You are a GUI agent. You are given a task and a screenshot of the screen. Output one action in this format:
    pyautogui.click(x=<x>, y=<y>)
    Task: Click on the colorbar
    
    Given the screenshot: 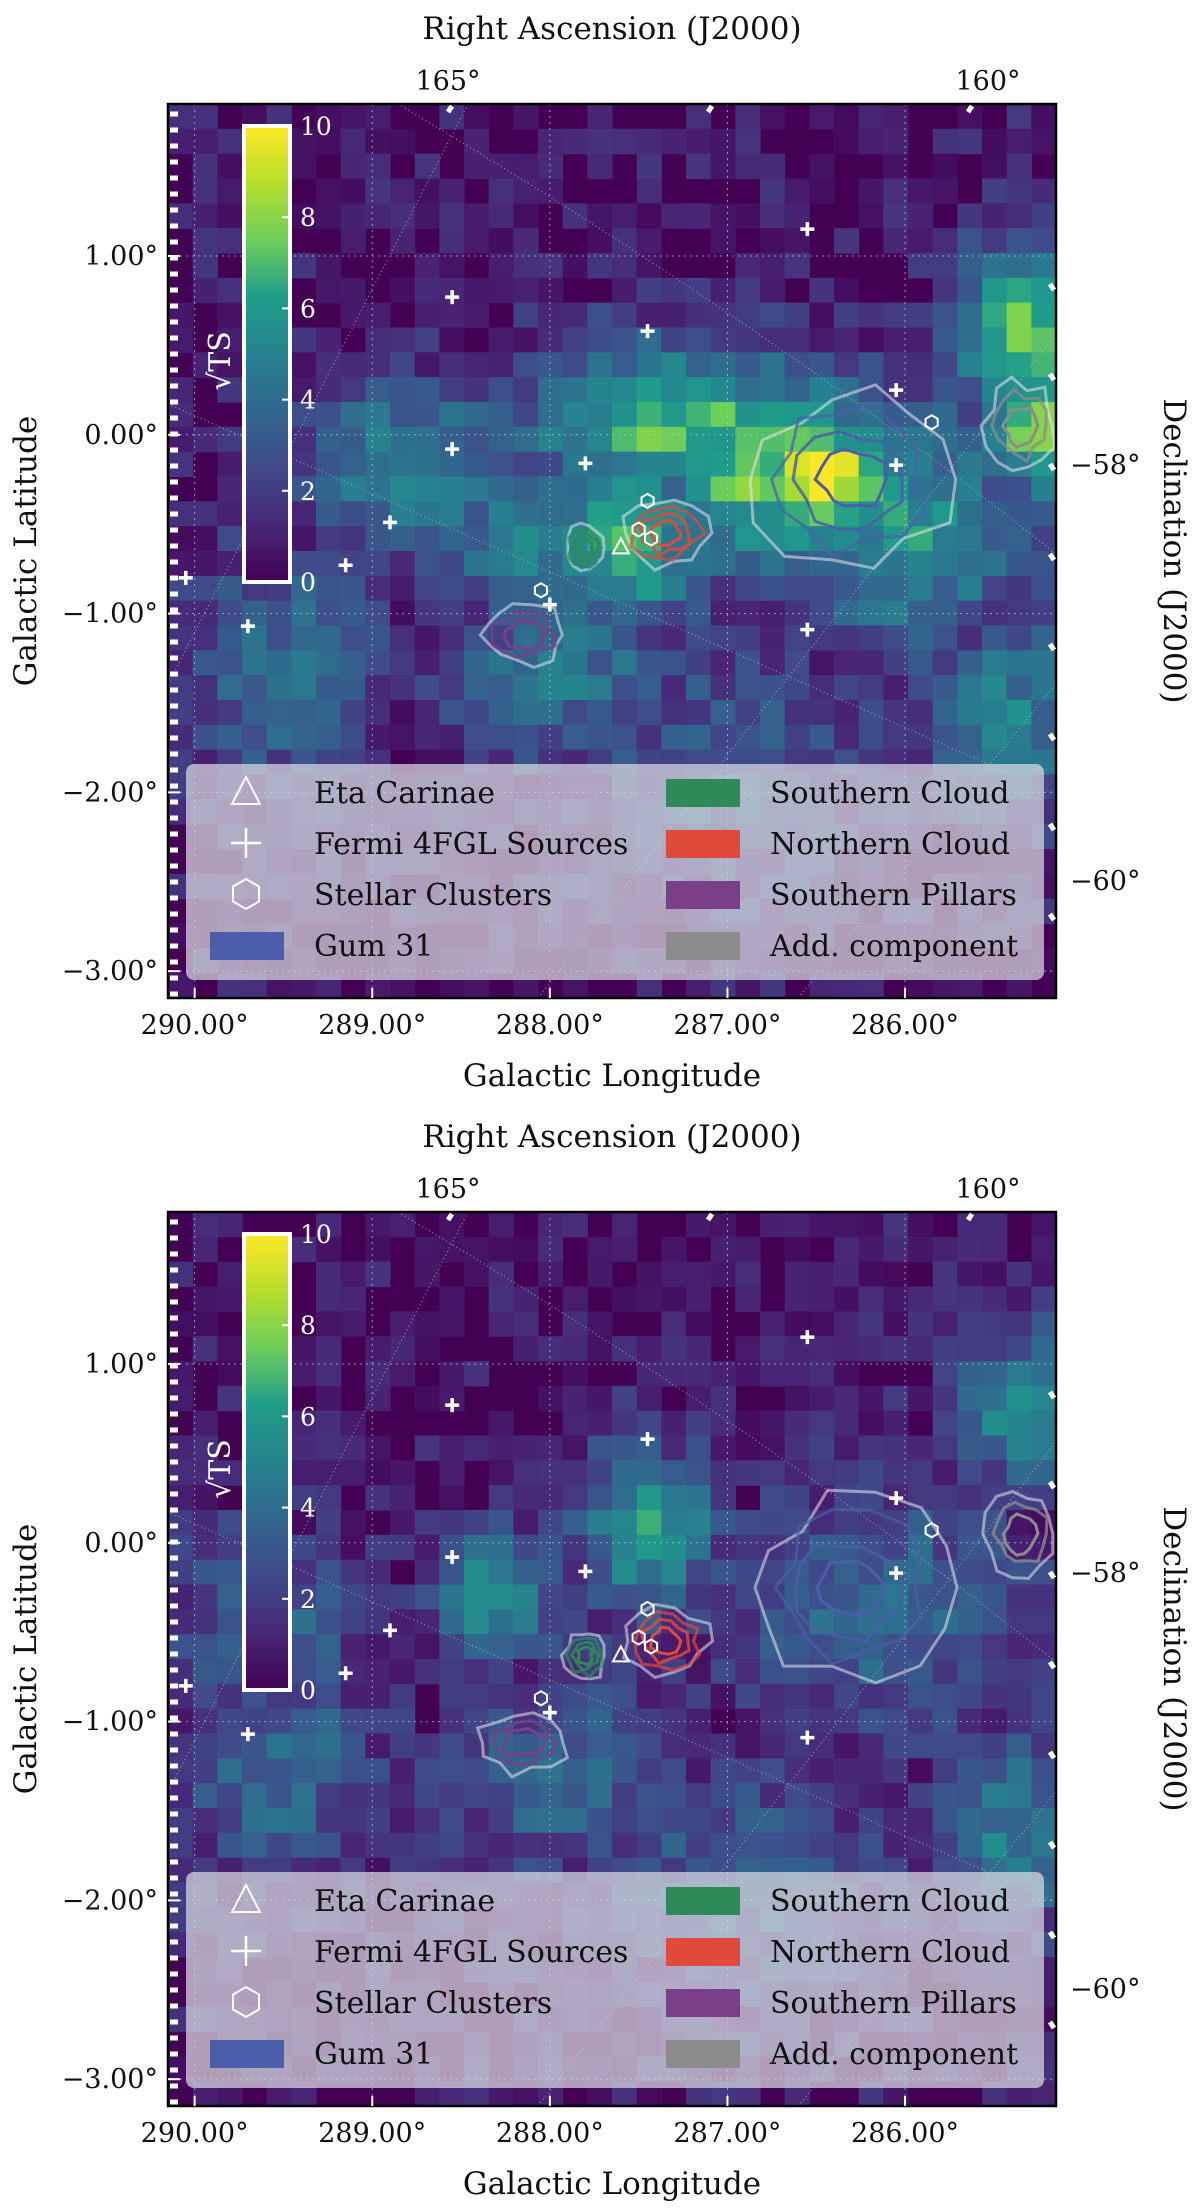 What is the action you would take?
    pyautogui.click(x=267, y=354)
    